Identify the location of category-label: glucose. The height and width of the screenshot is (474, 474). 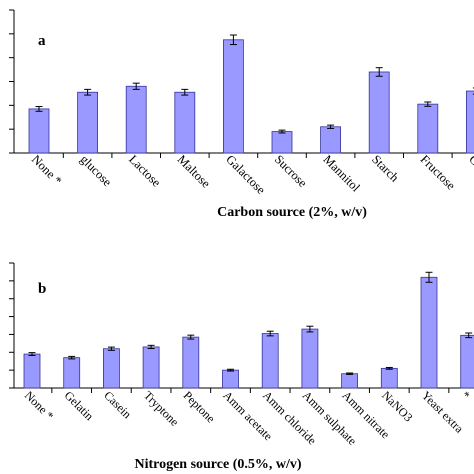
(95, 170).